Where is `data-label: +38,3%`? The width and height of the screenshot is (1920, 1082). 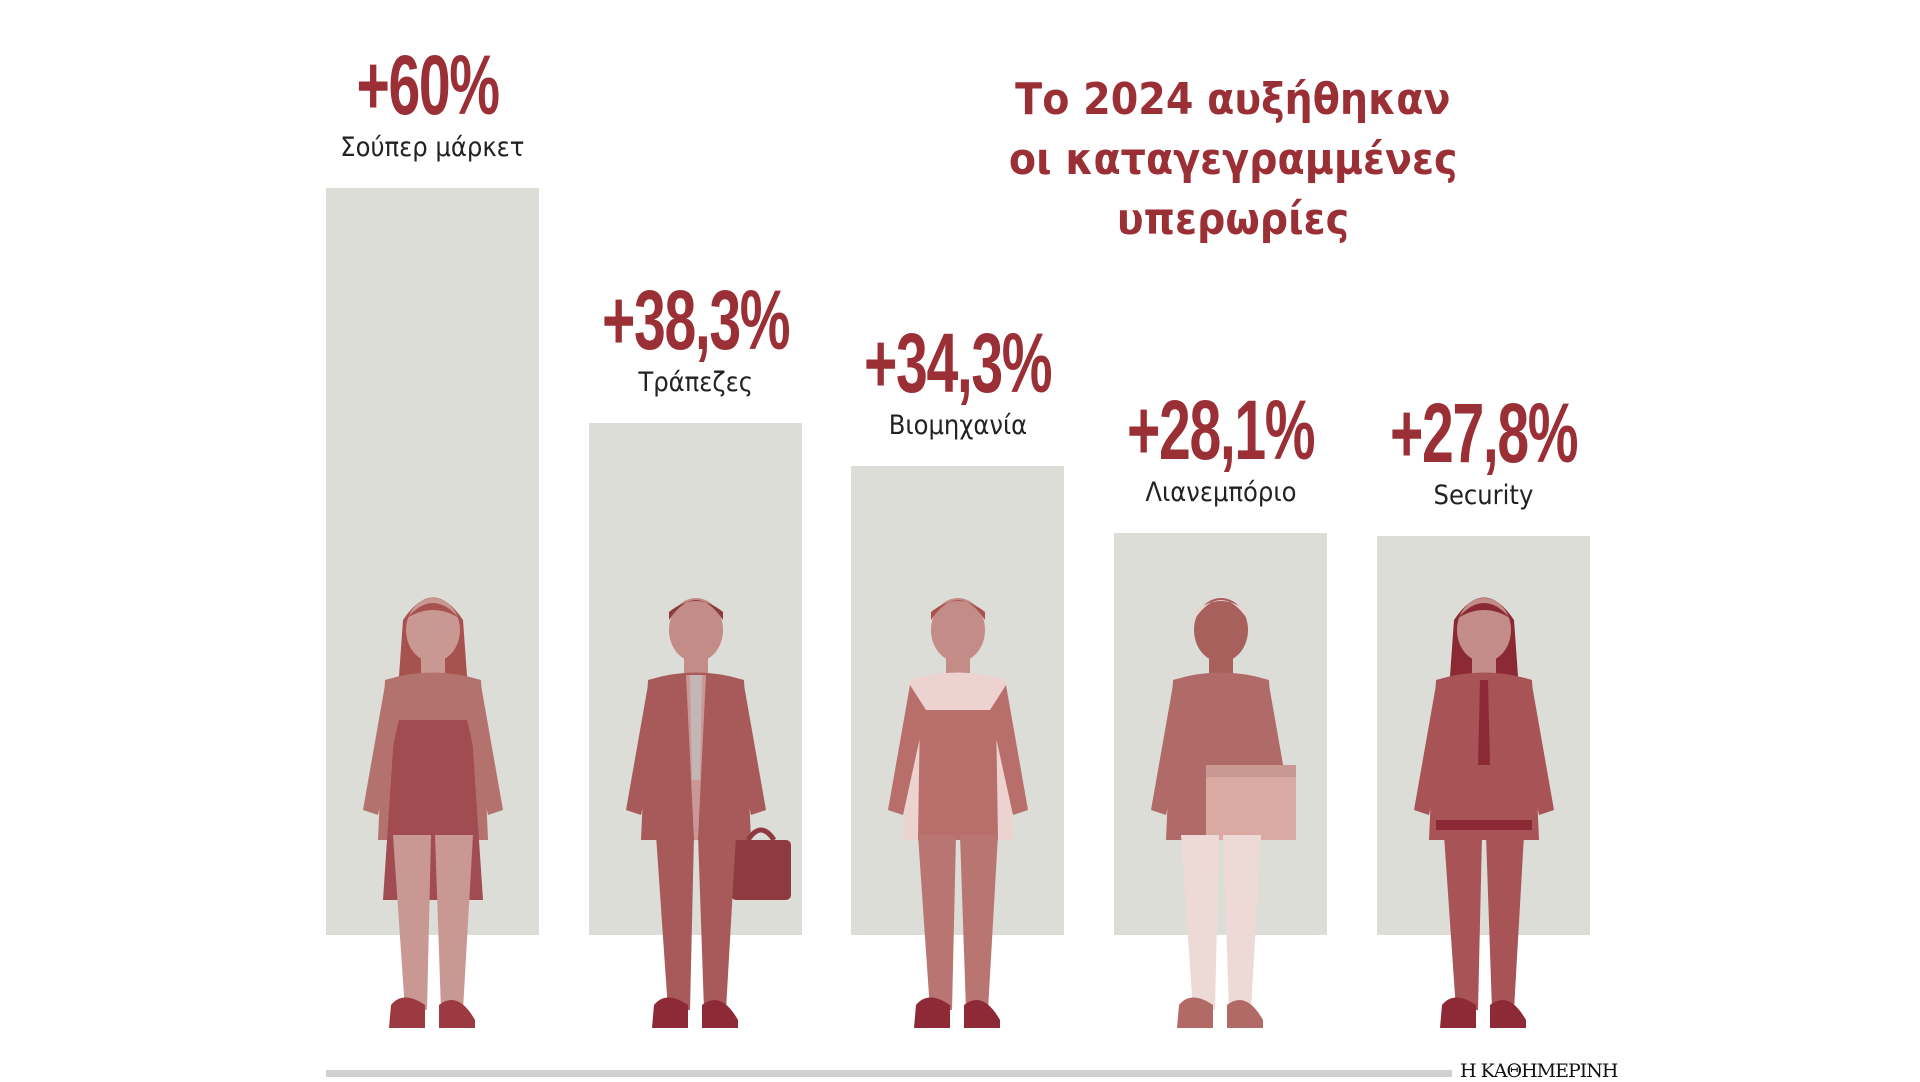
data-label: +38,3% is located at coordinates (696, 320).